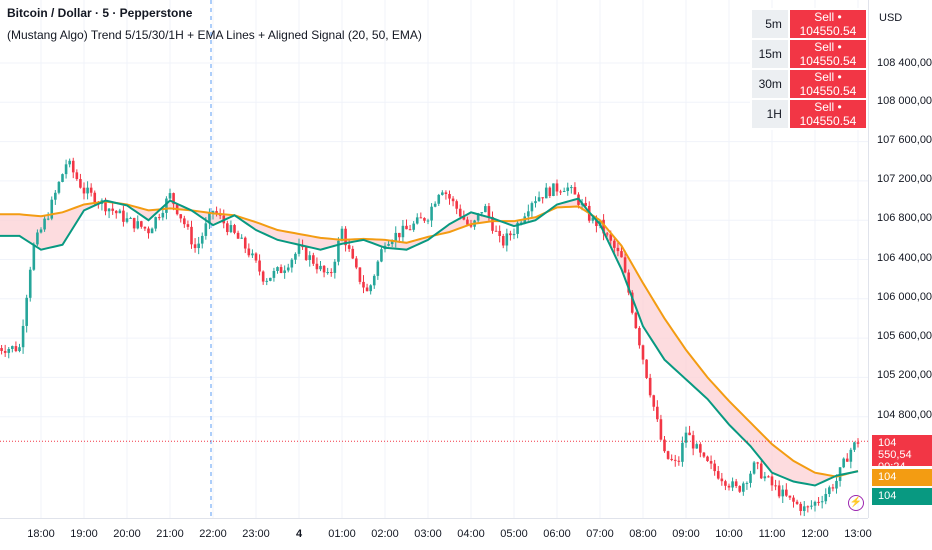 The height and width of the screenshot is (550, 932). What do you see at coordinates (170, 534) in the screenshot?
I see `time-tick: 21:00` at bounding box center [170, 534].